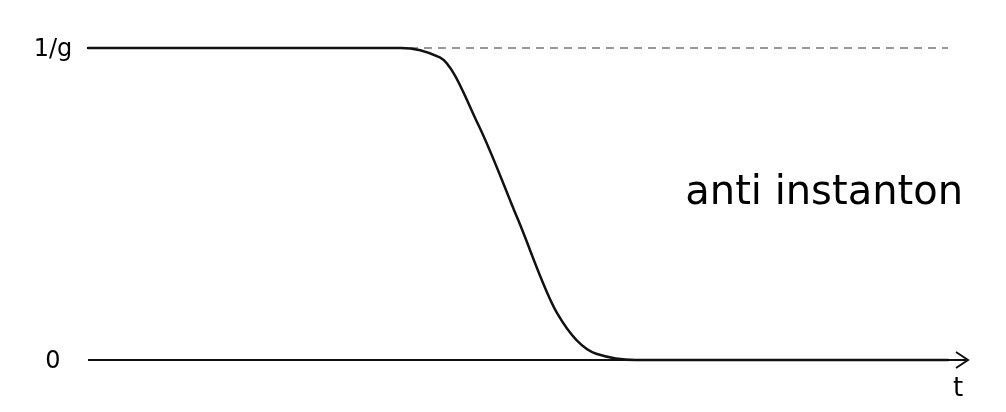 This screenshot has height=412, width=1006. I want to click on annotation: anti instanton, so click(824, 190).